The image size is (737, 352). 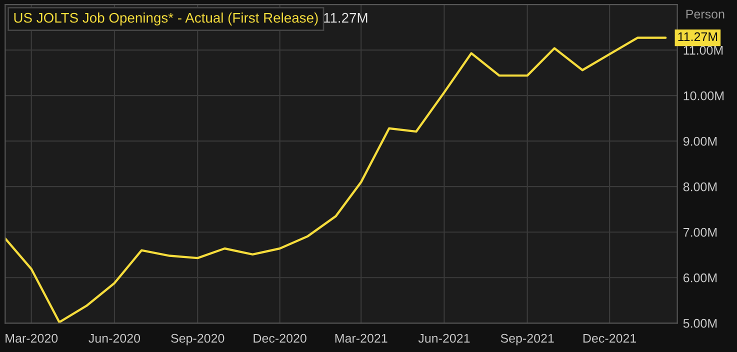 I want to click on x-tick-label: Sep-2021, so click(x=527, y=340).